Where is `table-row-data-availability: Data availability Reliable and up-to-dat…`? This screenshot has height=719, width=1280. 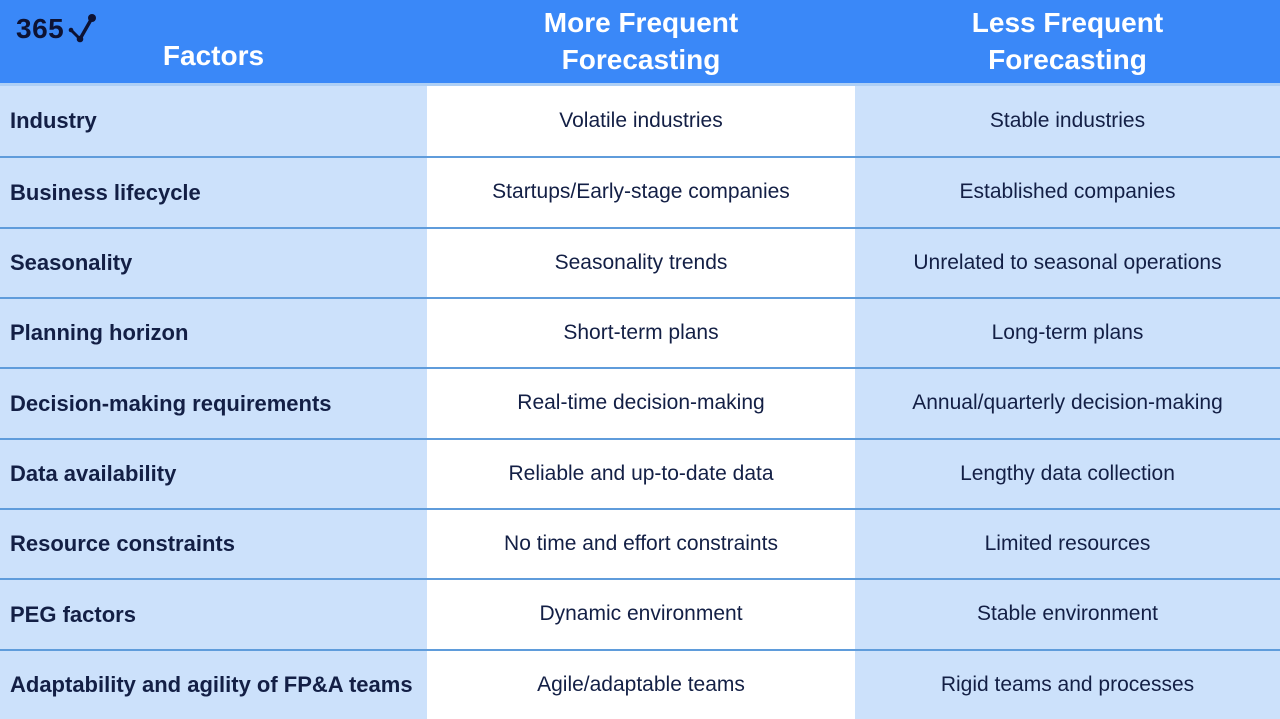 table-row-data-availability: Data availability Reliable and up-to-dat… is located at coordinates (640, 472).